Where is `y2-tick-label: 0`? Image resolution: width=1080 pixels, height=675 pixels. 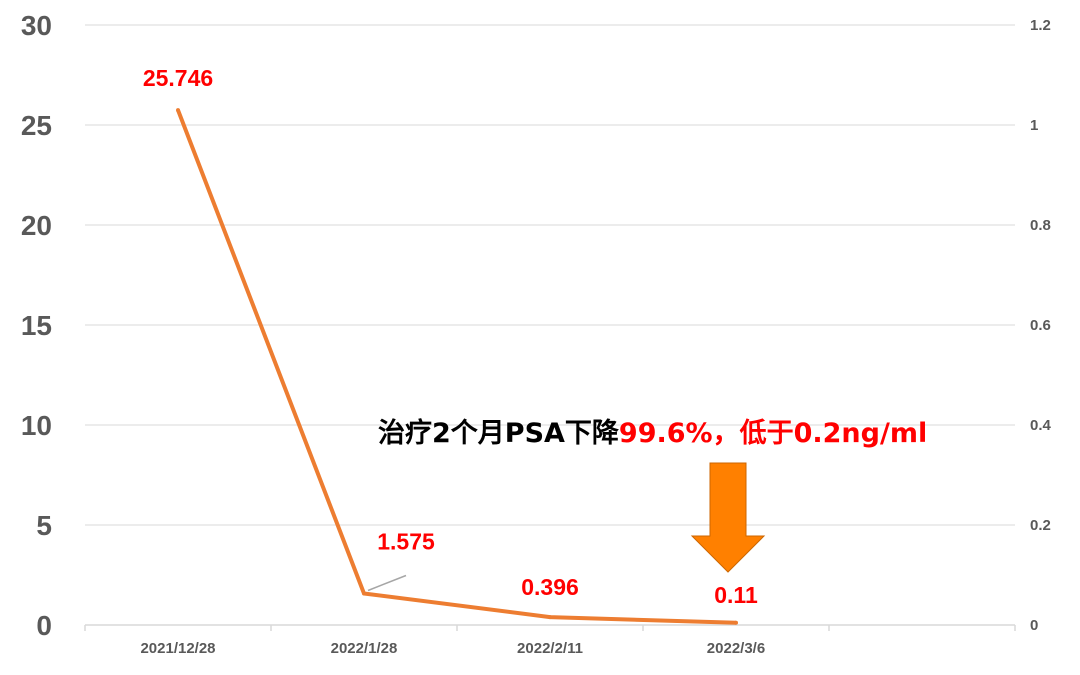 y2-tick-label: 0 is located at coordinates (1034, 625).